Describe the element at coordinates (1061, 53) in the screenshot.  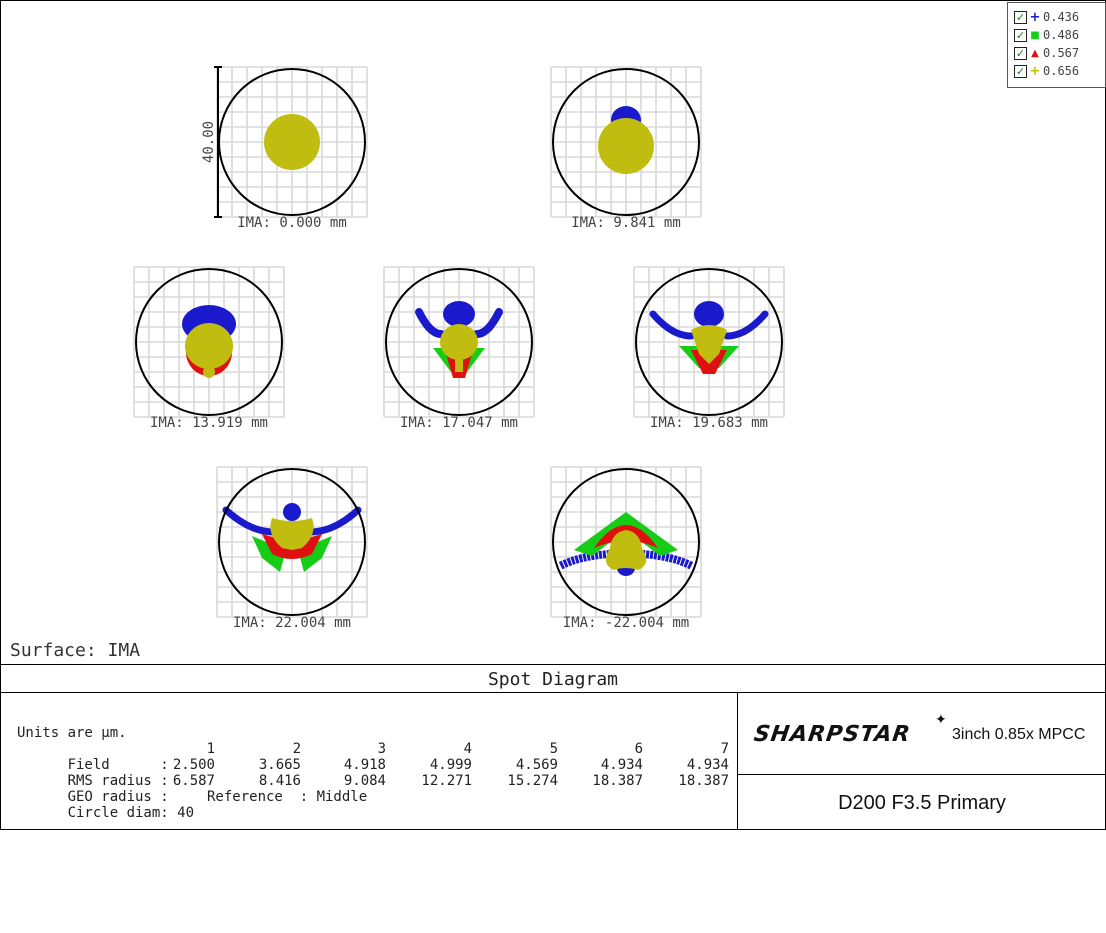
I see `legend-label: 0.567` at that location.